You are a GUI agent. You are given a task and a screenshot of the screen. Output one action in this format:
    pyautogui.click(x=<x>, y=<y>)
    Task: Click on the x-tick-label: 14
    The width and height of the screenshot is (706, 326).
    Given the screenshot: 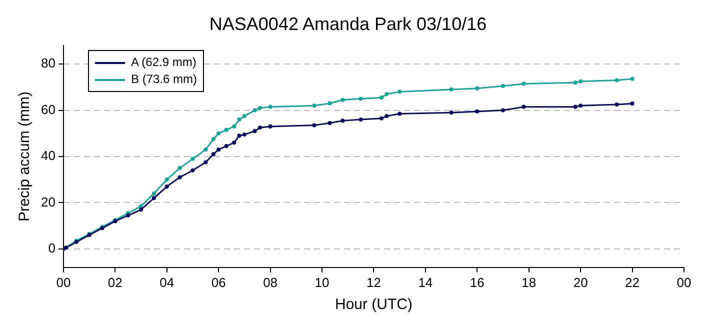 What is the action you would take?
    pyautogui.click(x=425, y=282)
    